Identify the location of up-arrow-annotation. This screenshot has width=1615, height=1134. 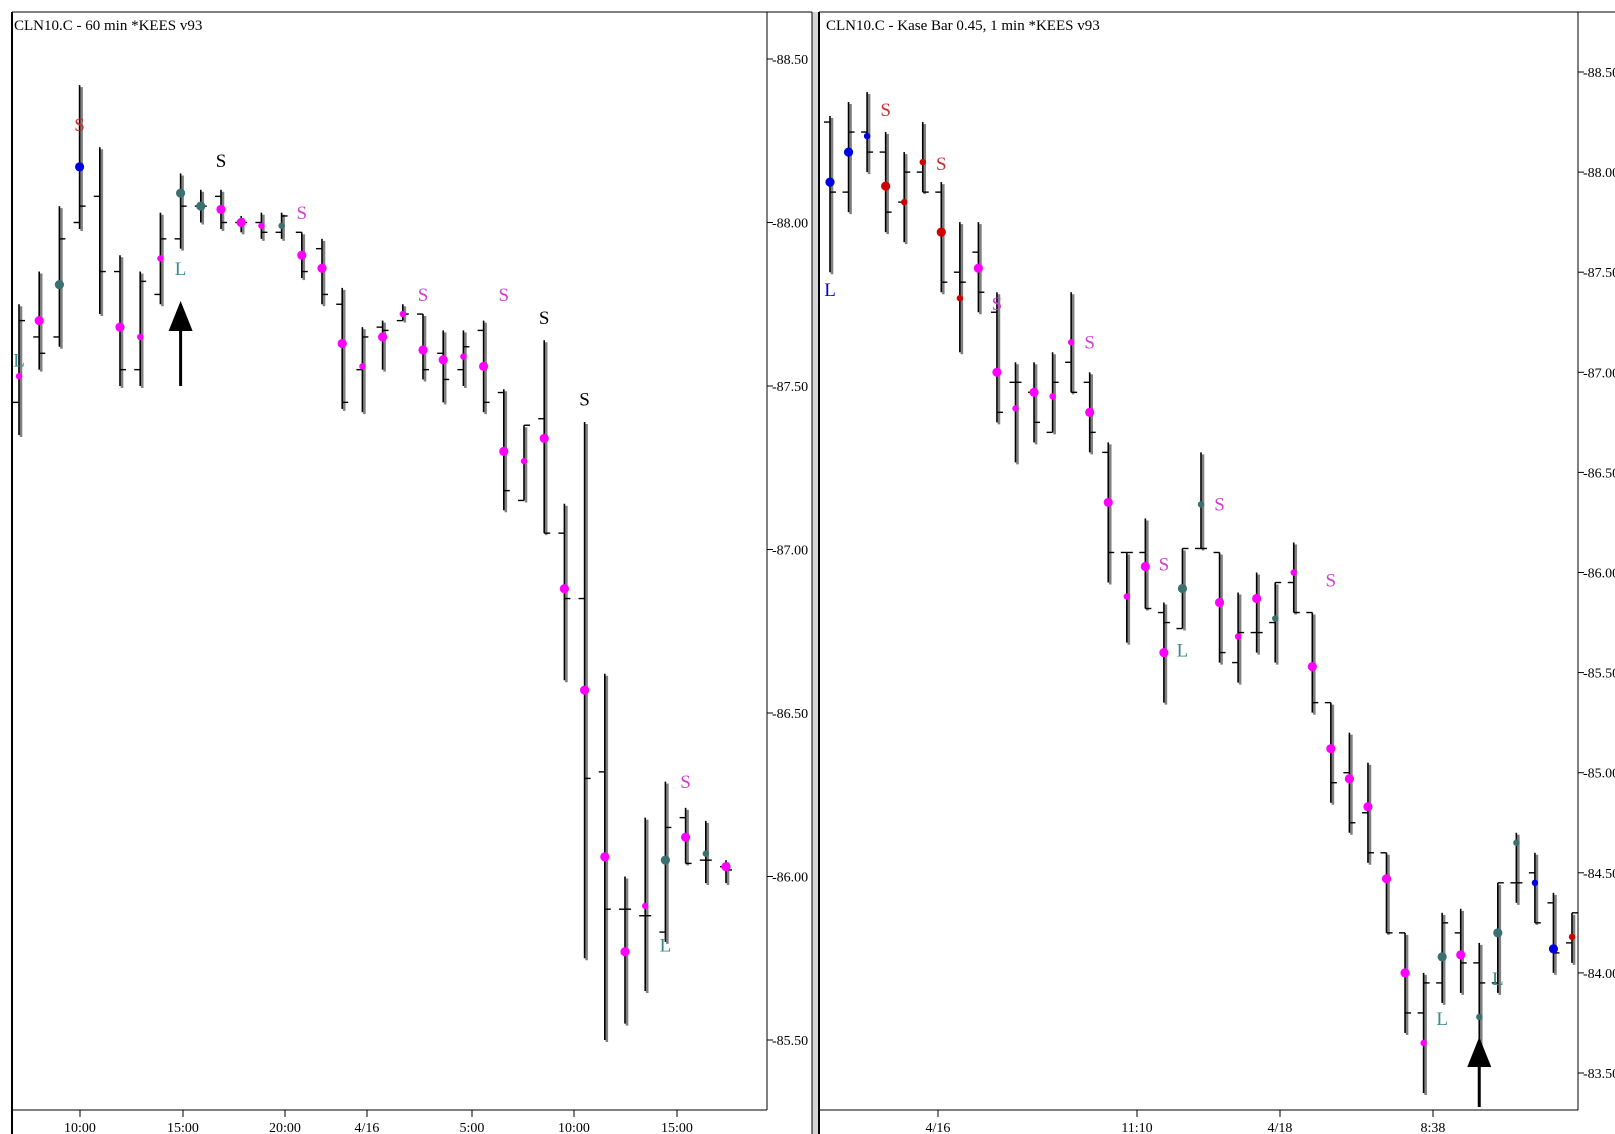
(1479, 1072).